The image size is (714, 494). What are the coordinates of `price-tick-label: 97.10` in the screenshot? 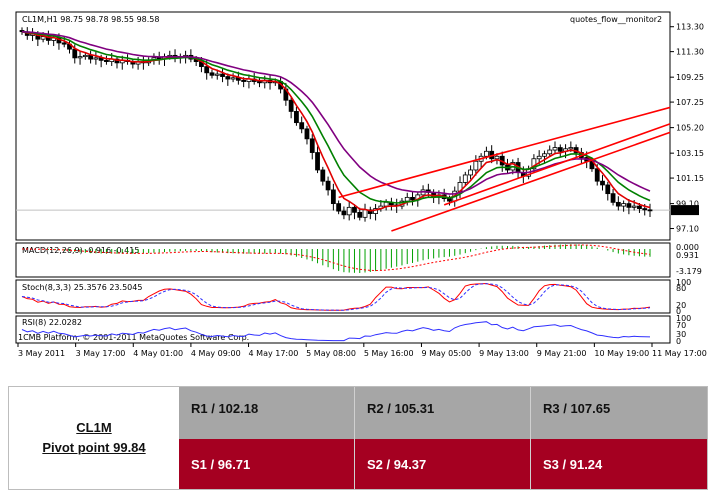 It's located at (687, 229).